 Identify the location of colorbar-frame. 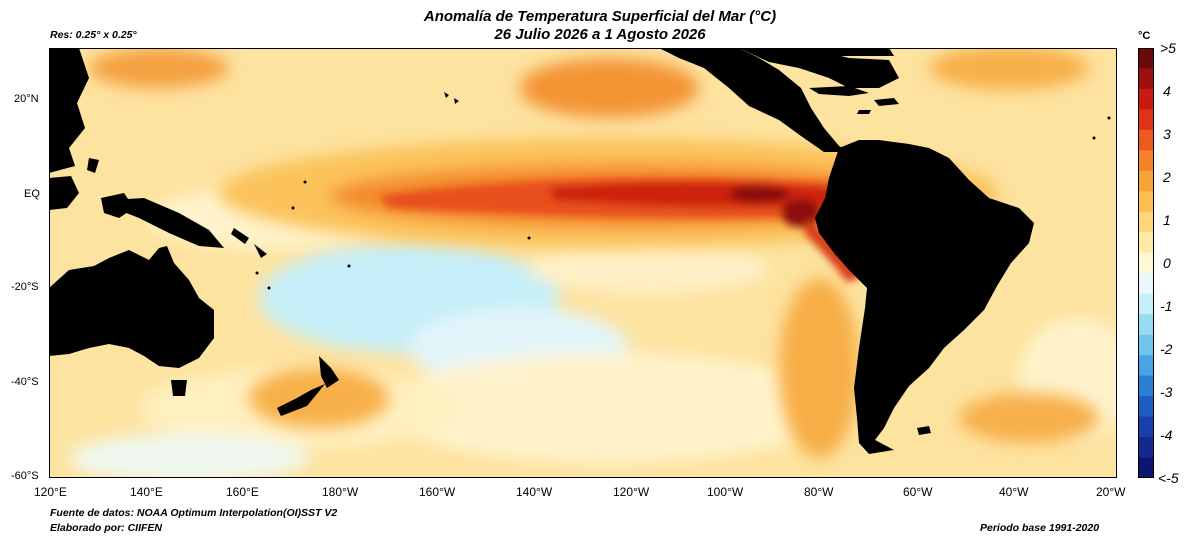
(1146, 263).